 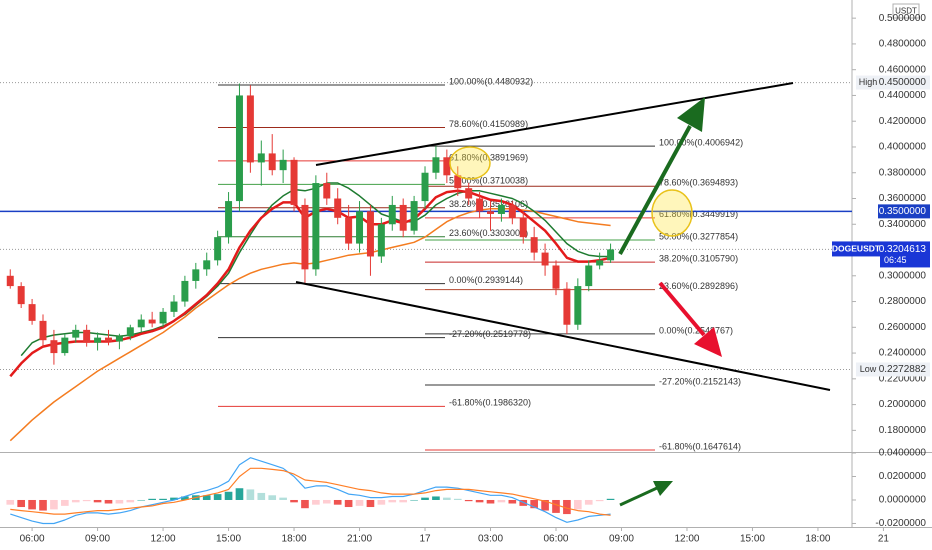 I want to click on last-price-badge, so click(x=905, y=254).